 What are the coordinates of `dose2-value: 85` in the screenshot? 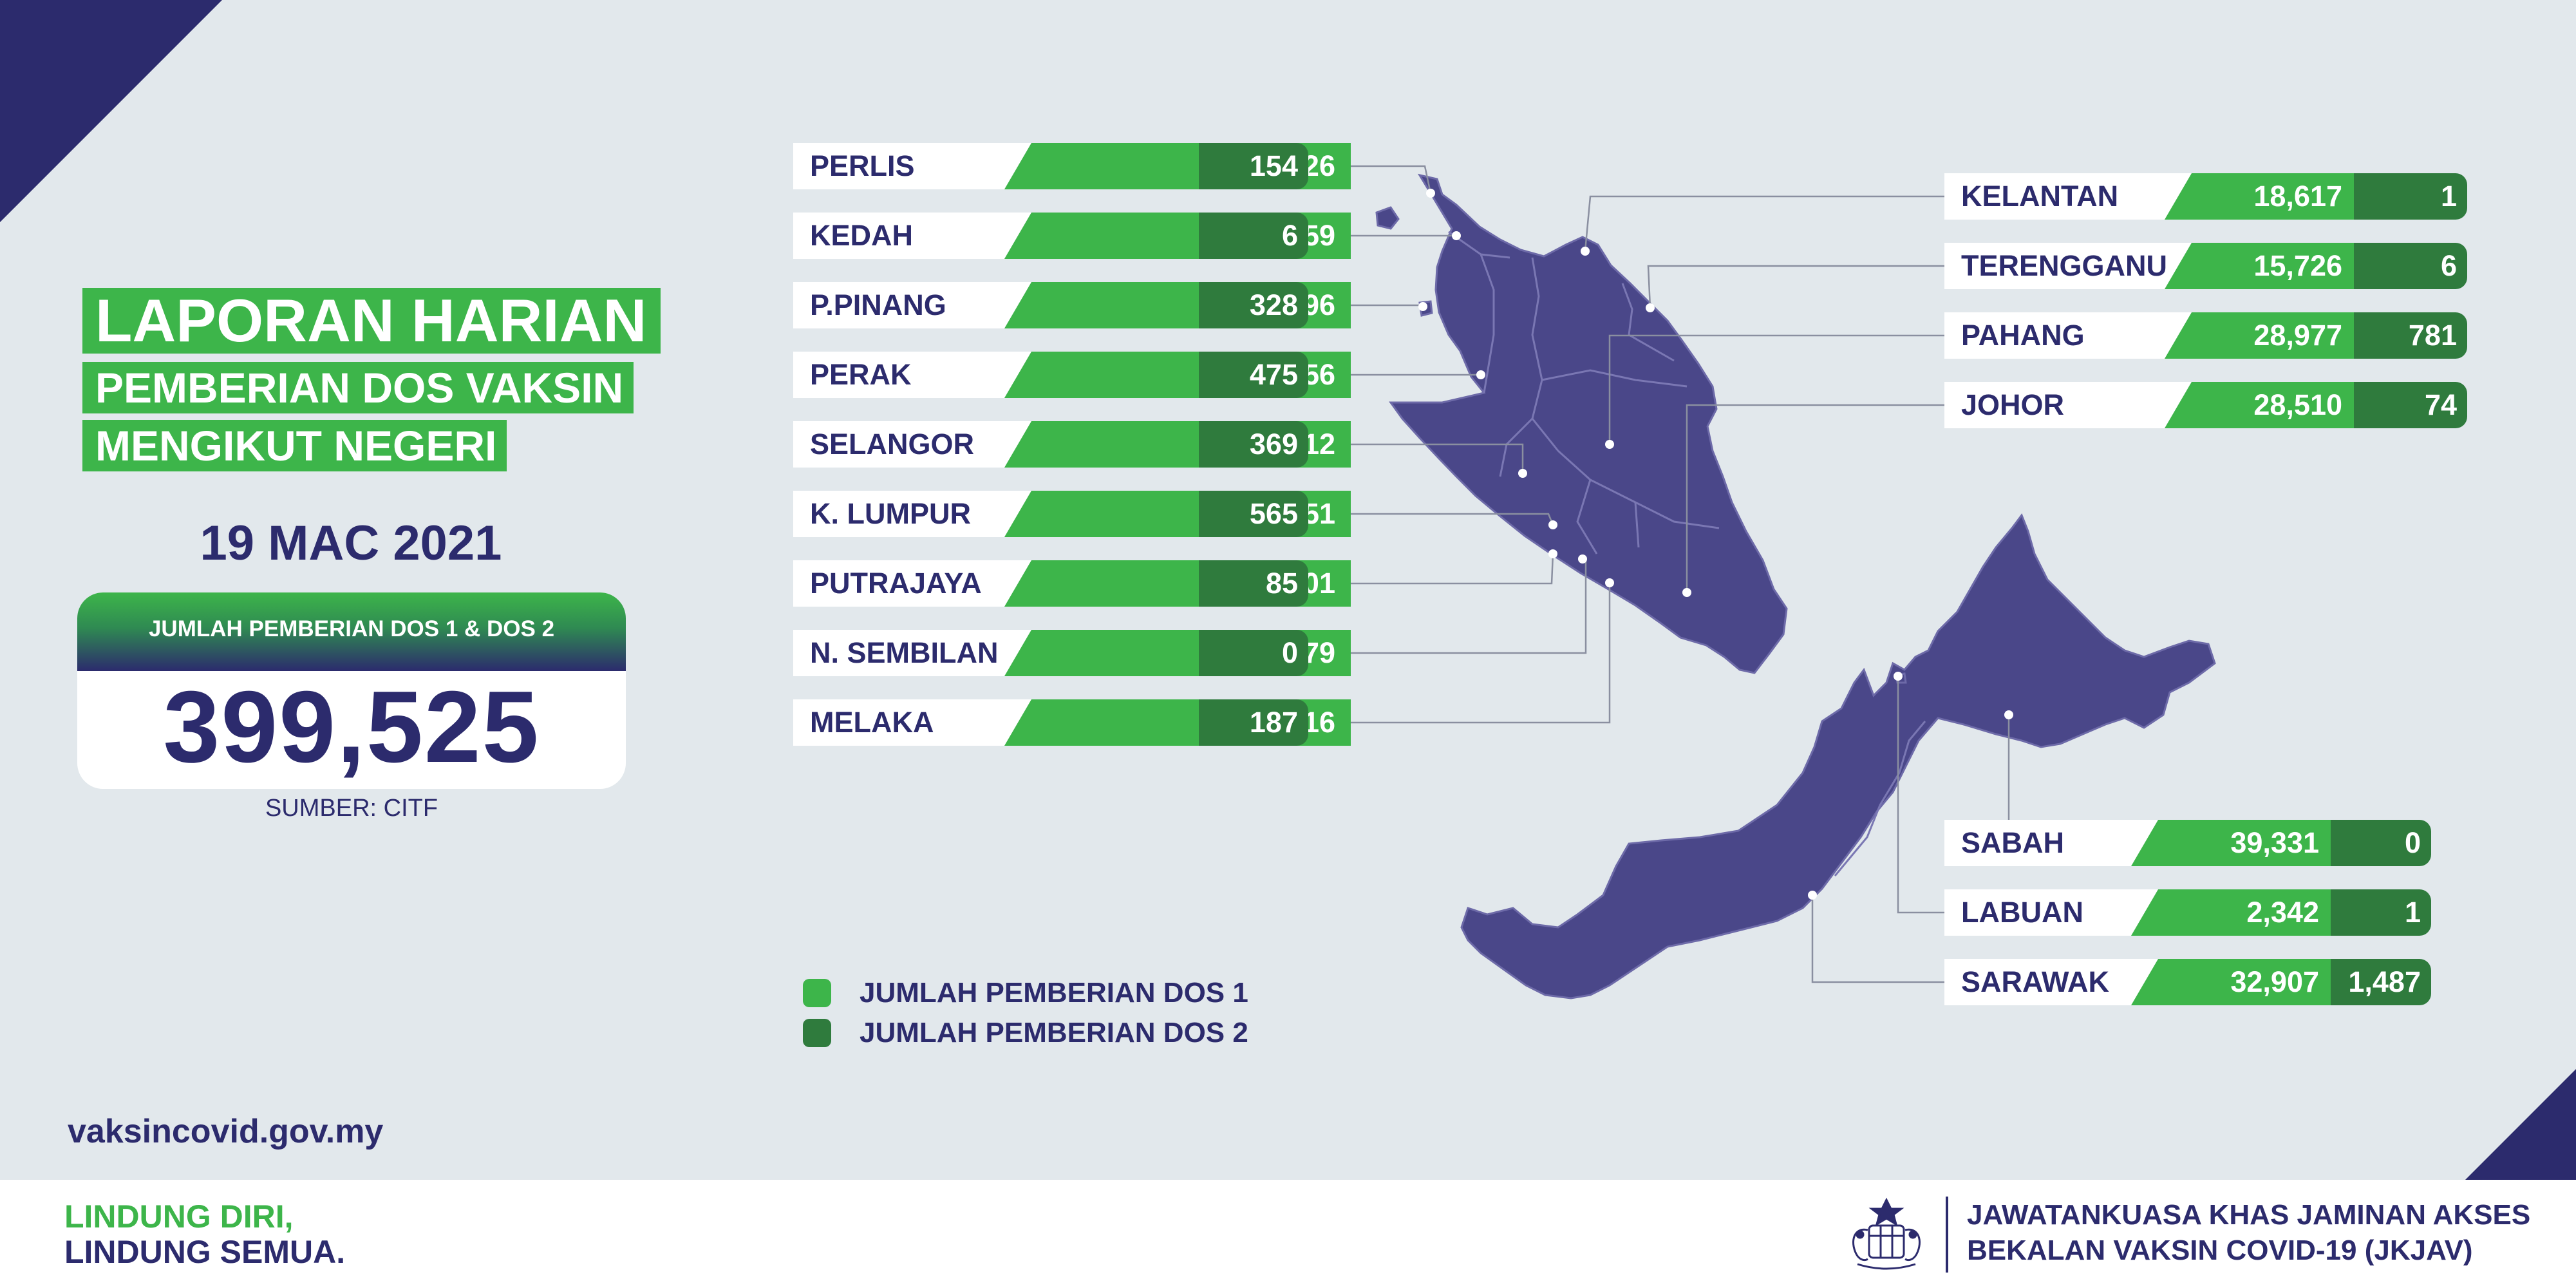 It's located at (1253, 583).